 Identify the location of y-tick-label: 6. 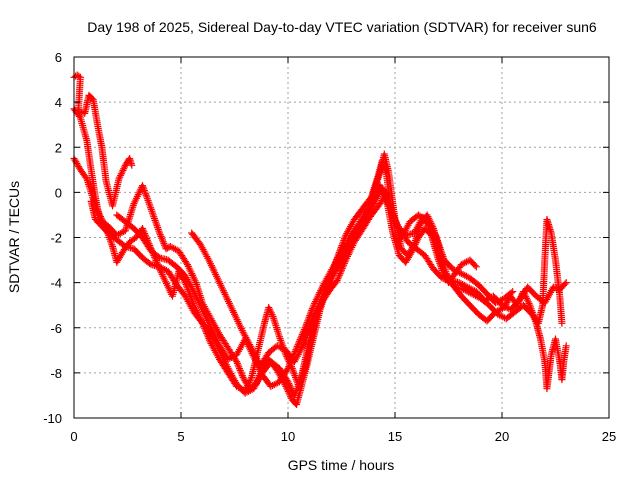
(58, 57).